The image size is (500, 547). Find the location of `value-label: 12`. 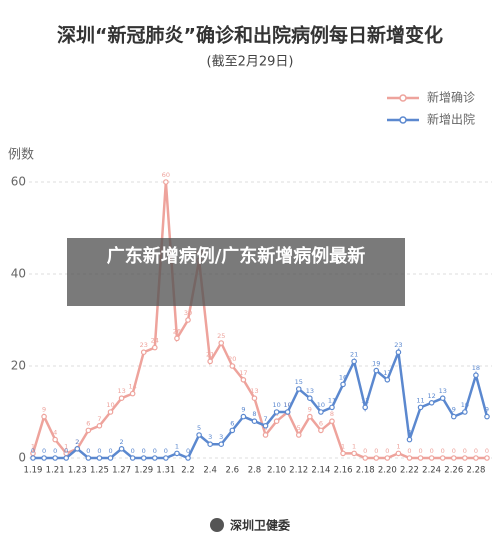

value-label: 12 is located at coordinates (431, 396).